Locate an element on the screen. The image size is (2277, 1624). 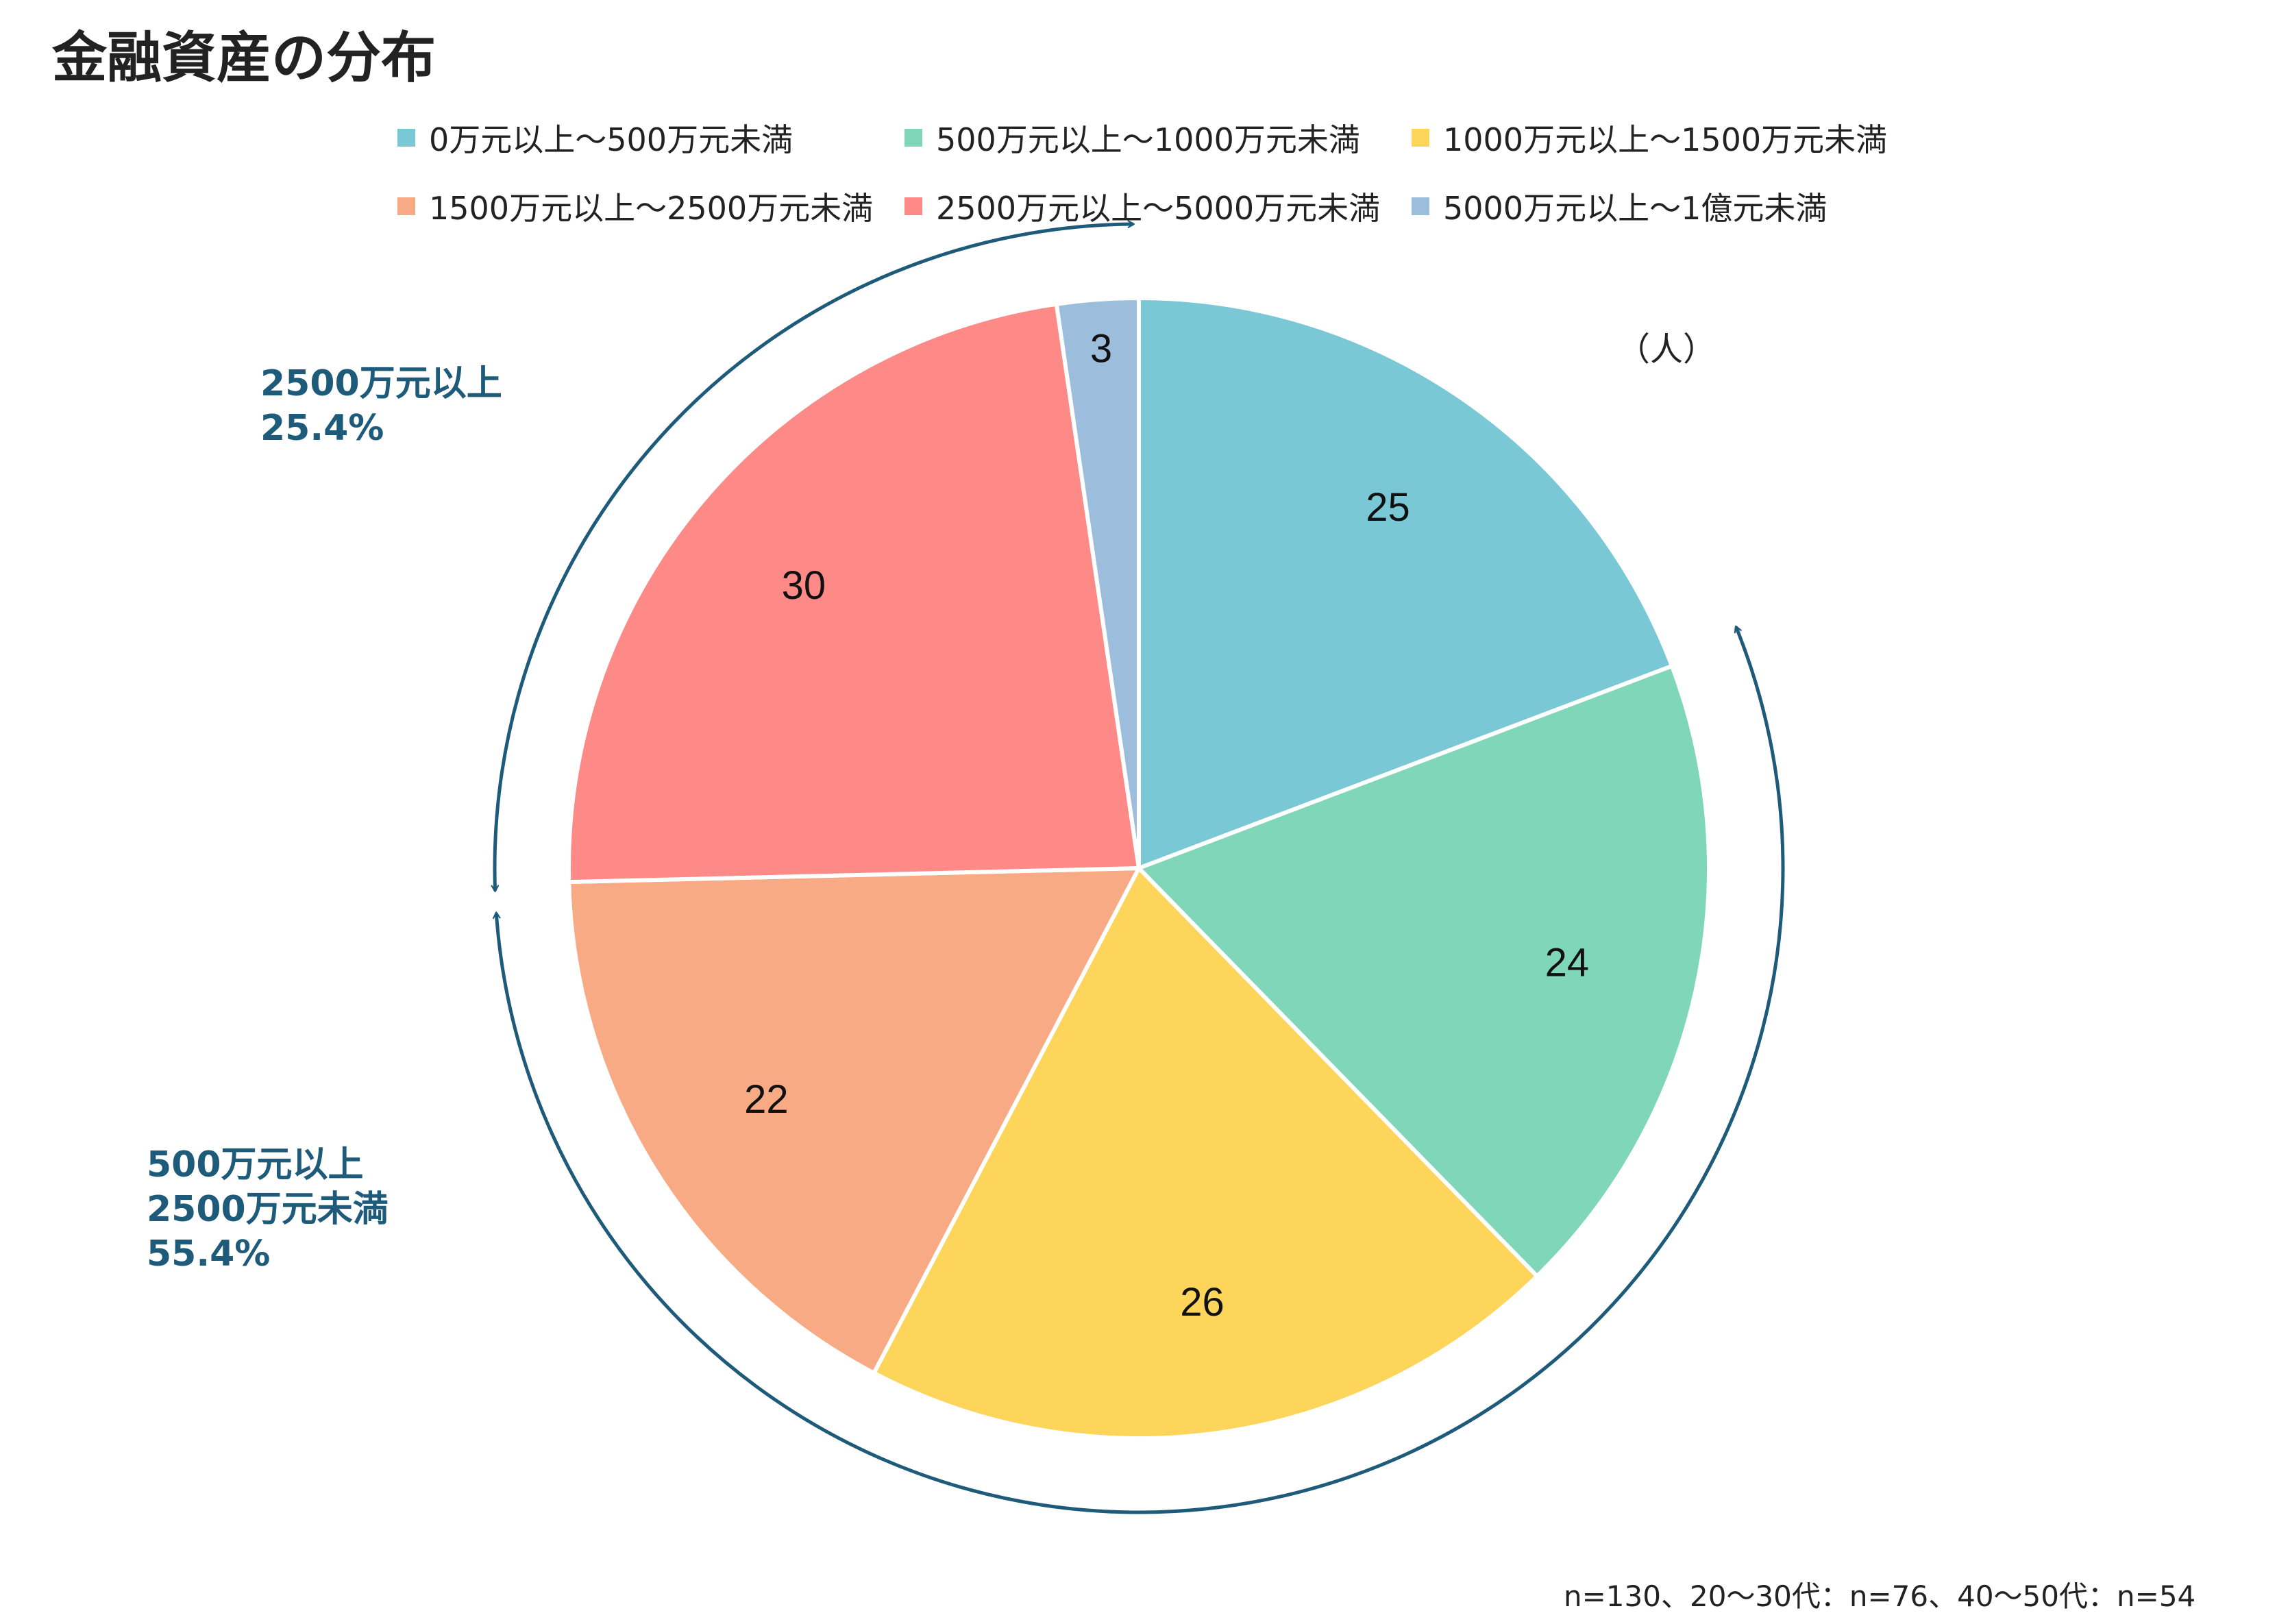
legend-item: 0万元以上～500万元未満 is located at coordinates (595, 137).